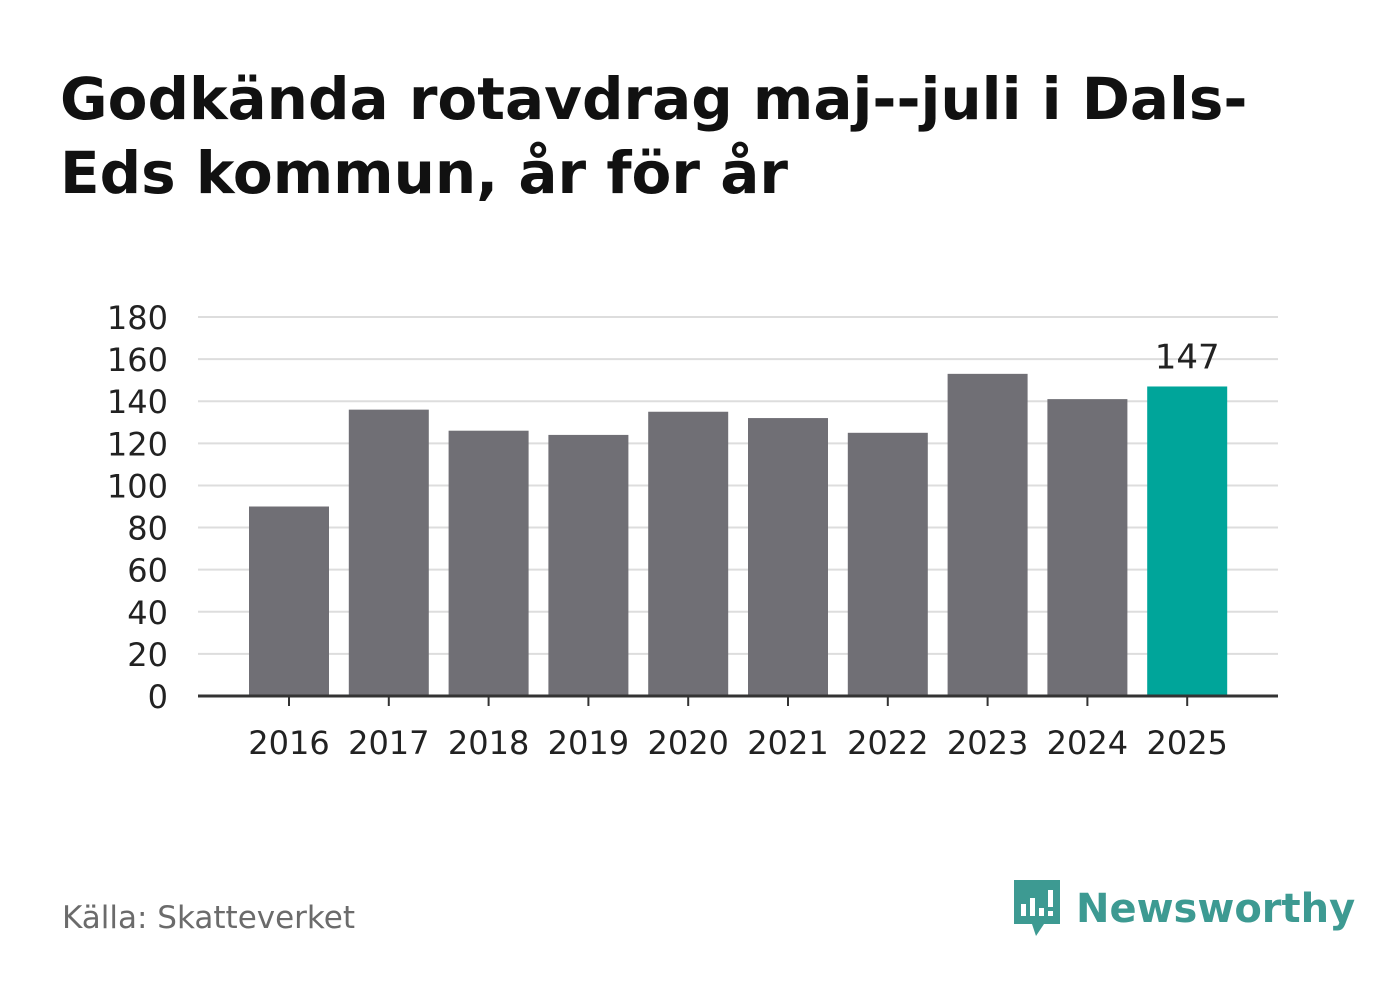  What do you see at coordinates (588, 743) in the screenshot?
I see `x-tick-label: 2019` at bounding box center [588, 743].